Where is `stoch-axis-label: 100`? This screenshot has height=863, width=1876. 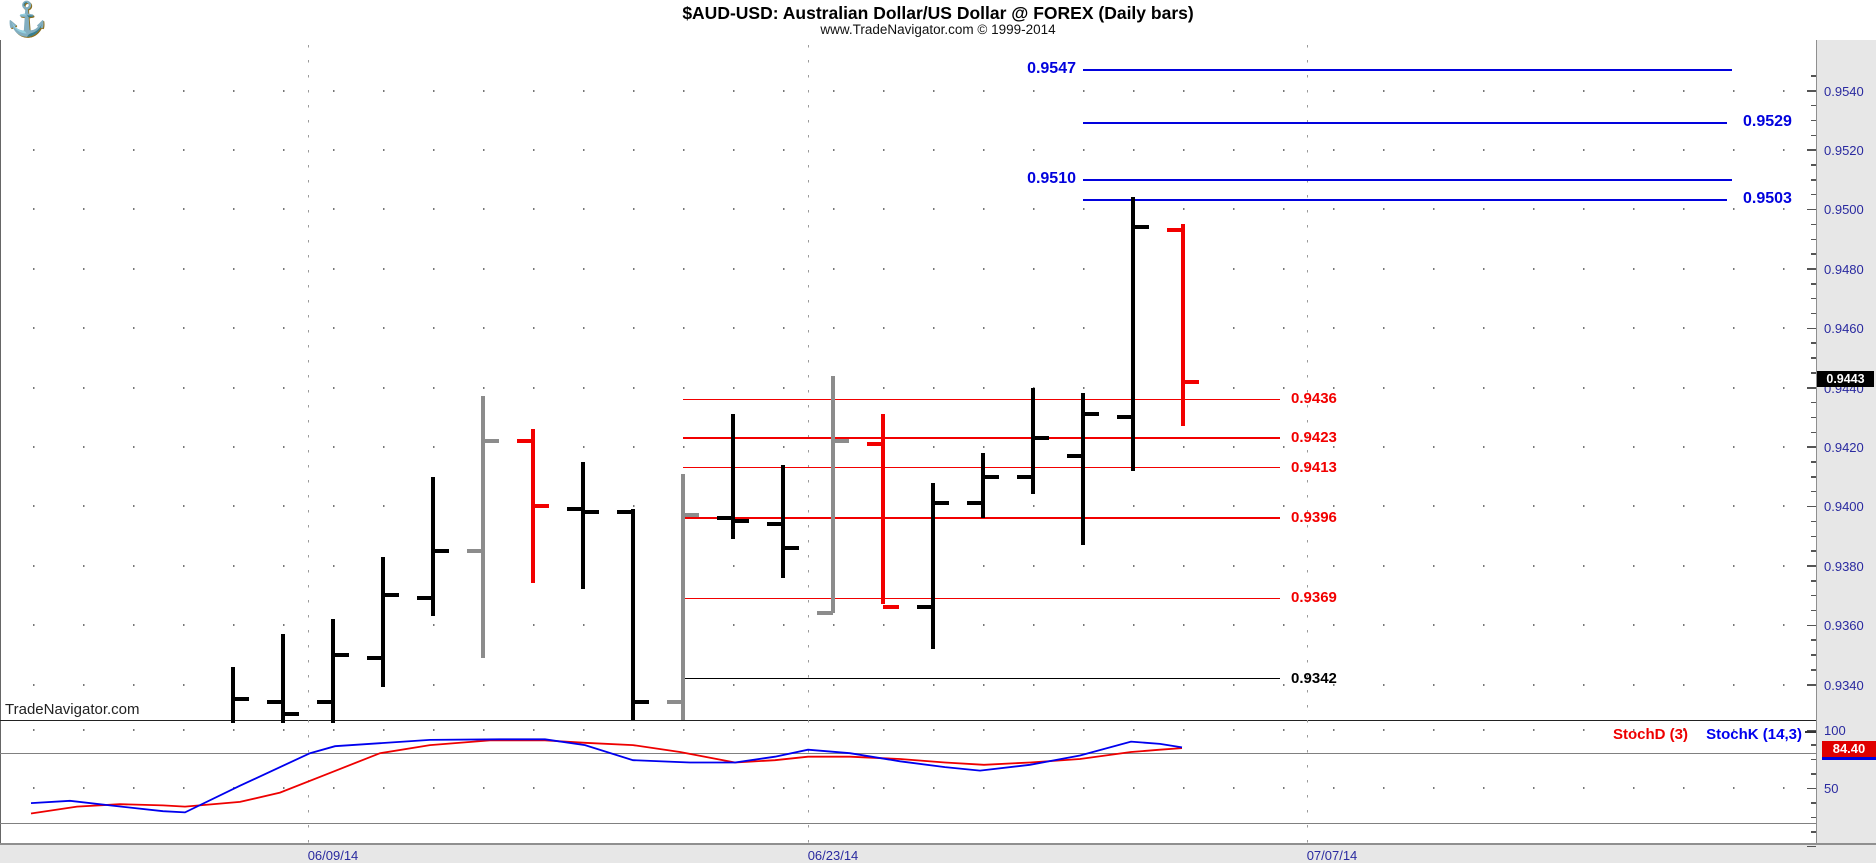
stoch-axis-label: 100 is located at coordinates (1835, 730).